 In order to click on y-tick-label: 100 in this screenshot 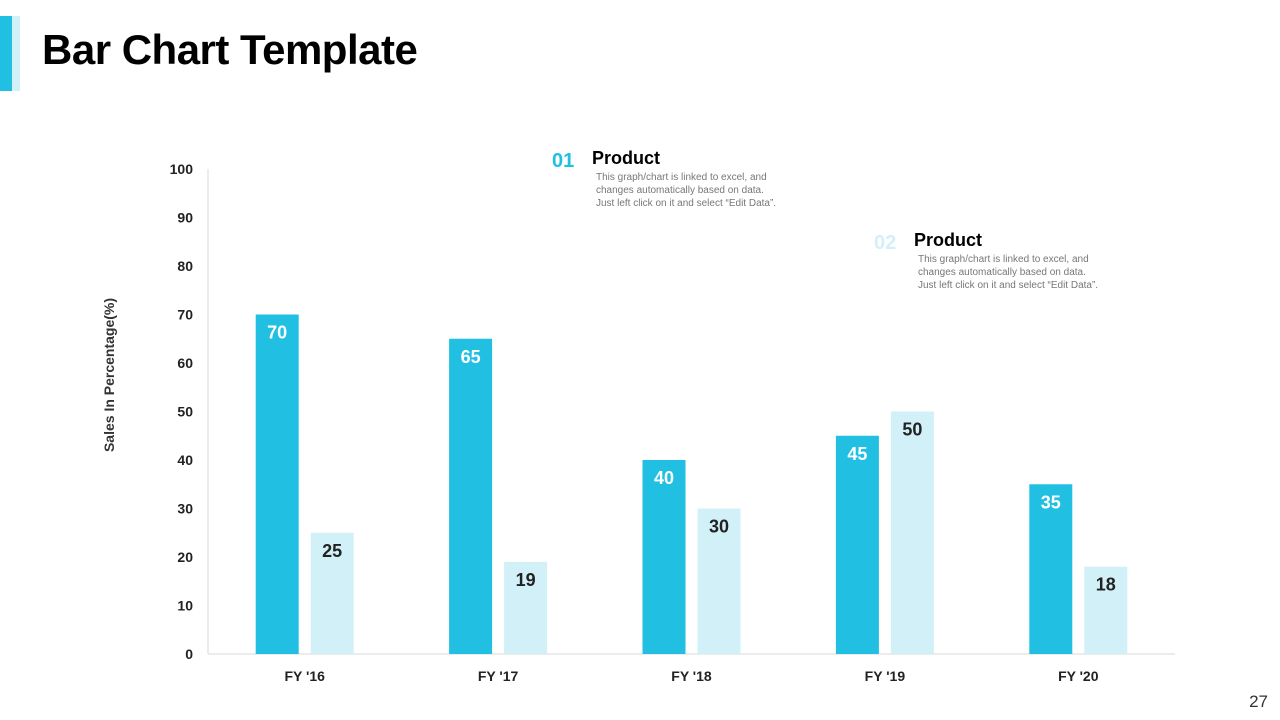, I will do `click(182, 169)`.